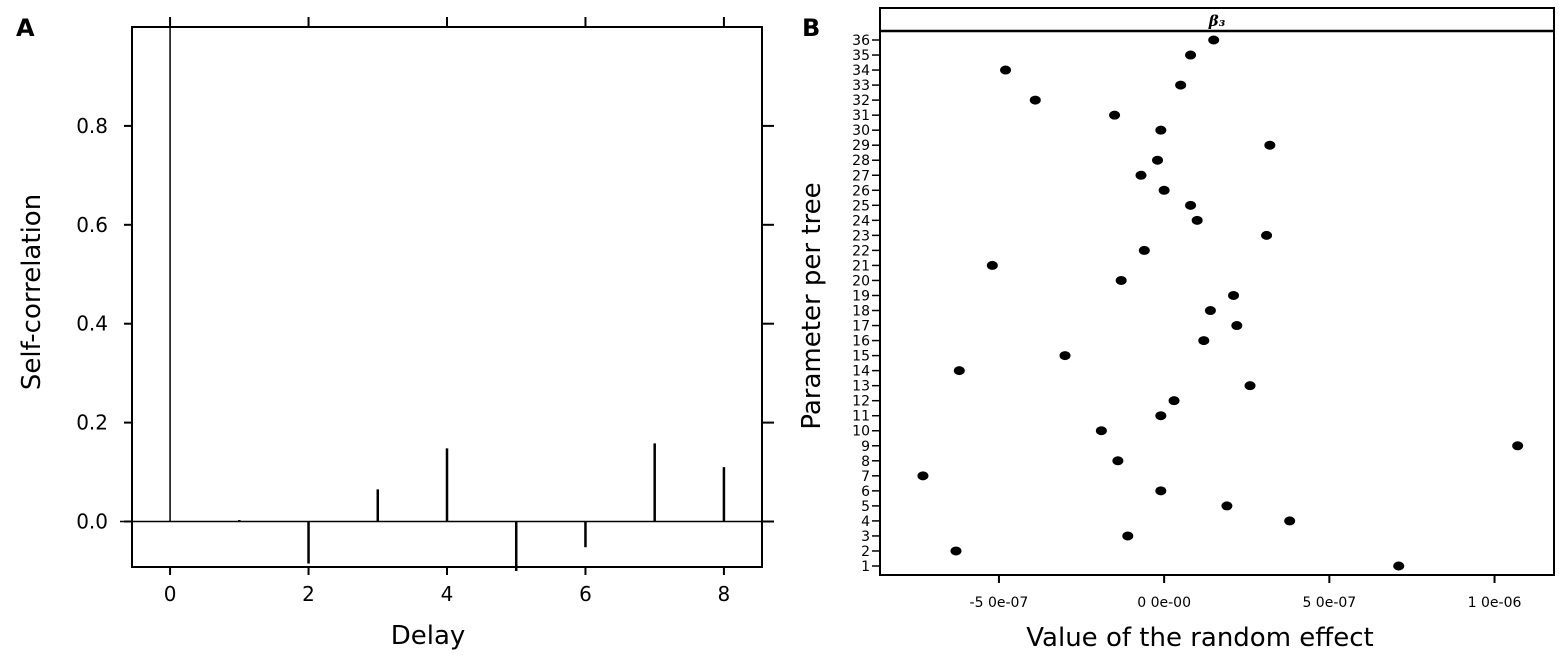  What do you see at coordinates (865, 447) in the screenshot?
I see `panel-b-ytick-label: 9` at bounding box center [865, 447].